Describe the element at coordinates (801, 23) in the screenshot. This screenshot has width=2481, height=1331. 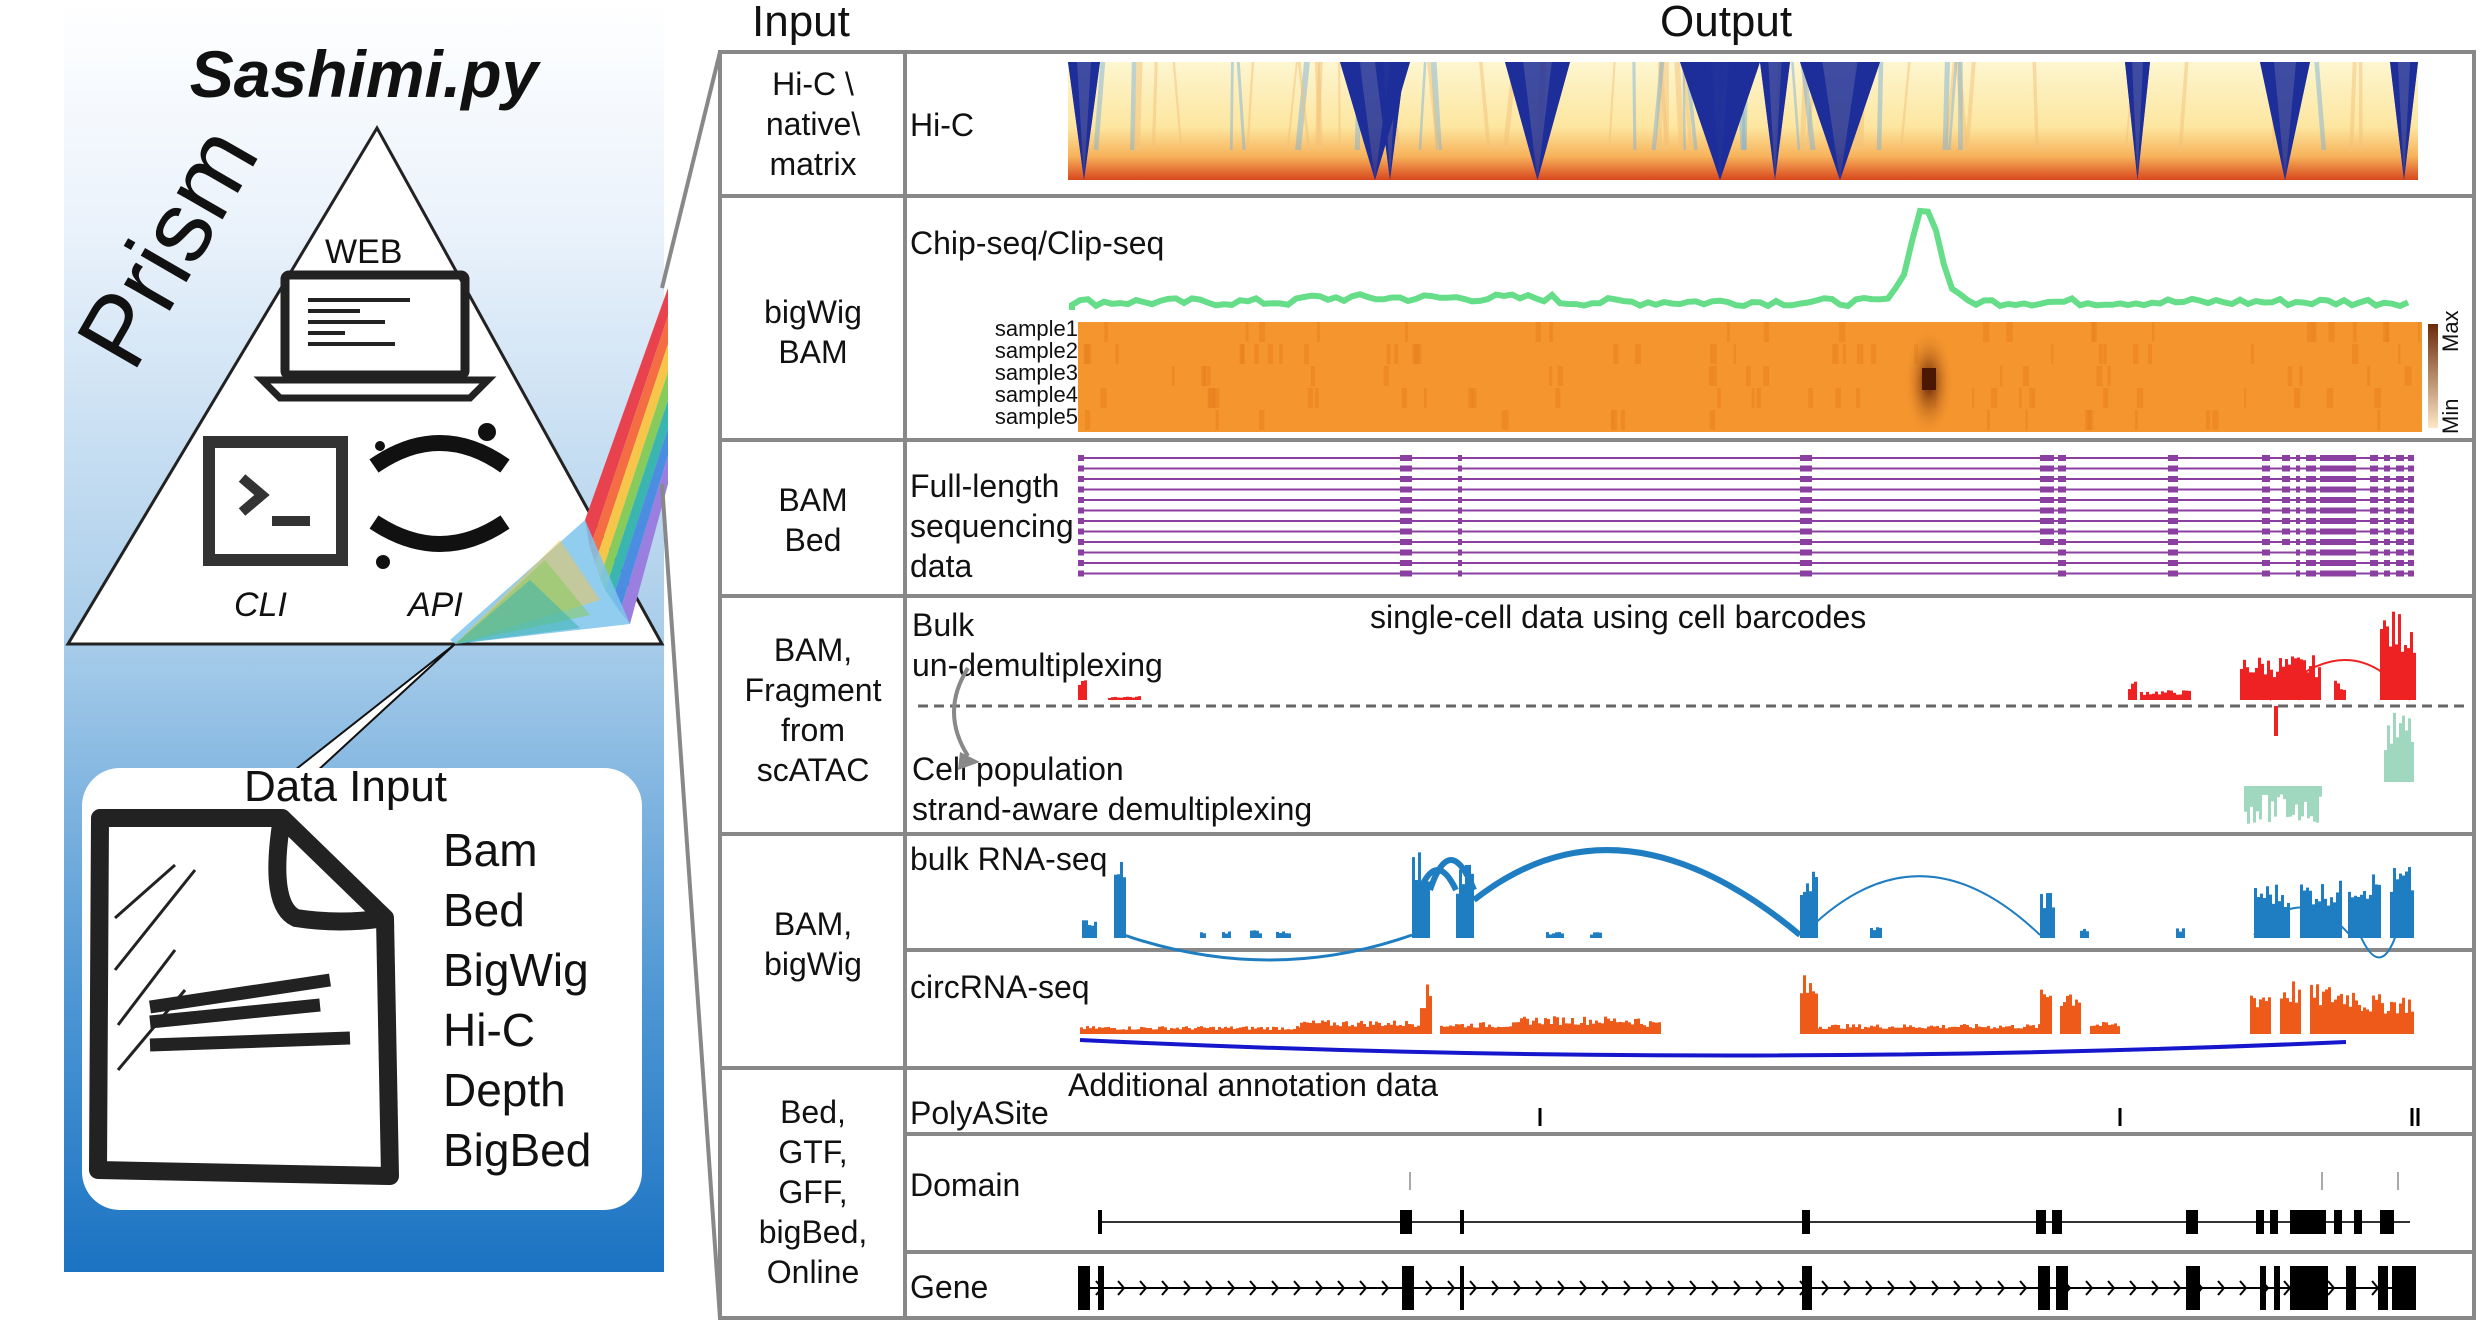
I see `input-header: Input` at that location.